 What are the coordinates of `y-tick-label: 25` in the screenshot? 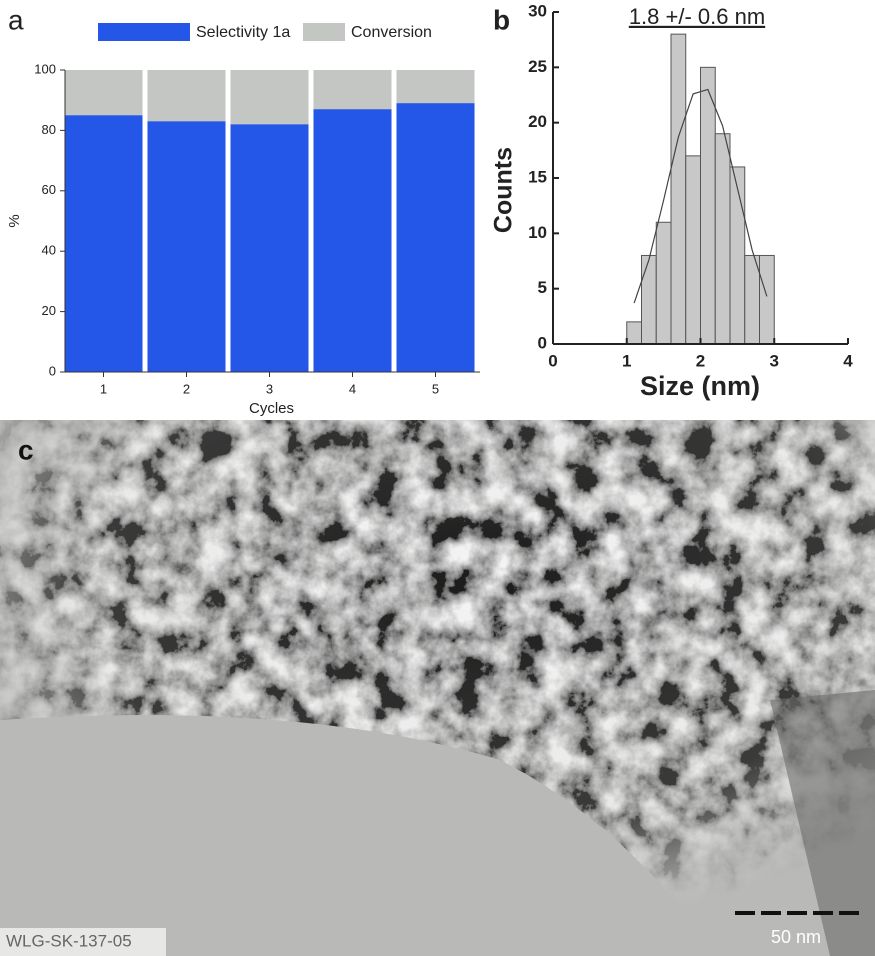 It's located at (537, 66).